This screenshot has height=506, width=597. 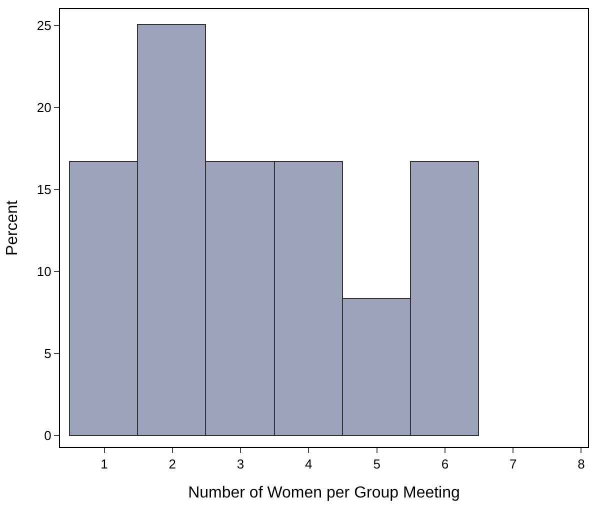 I want to click on x-tick-label: 2, so click(x=172, y=464).